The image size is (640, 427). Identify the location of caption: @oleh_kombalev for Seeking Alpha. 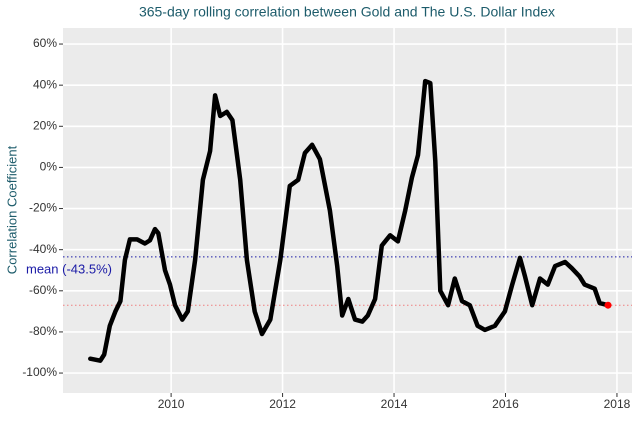
(539, 413).